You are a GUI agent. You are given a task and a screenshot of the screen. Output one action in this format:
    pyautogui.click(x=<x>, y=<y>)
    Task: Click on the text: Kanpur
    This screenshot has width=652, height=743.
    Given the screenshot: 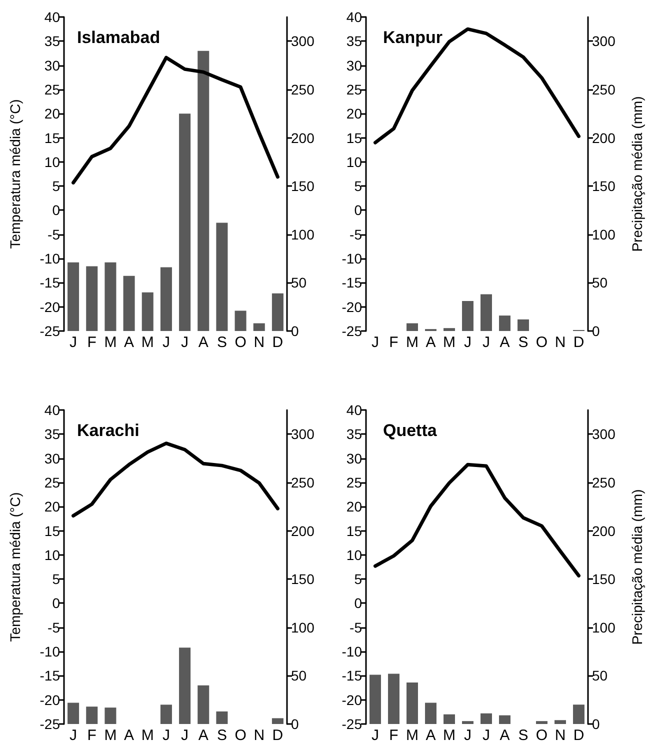 What is the action you would take?
    pyautogui.click(x=413, y=37)
    